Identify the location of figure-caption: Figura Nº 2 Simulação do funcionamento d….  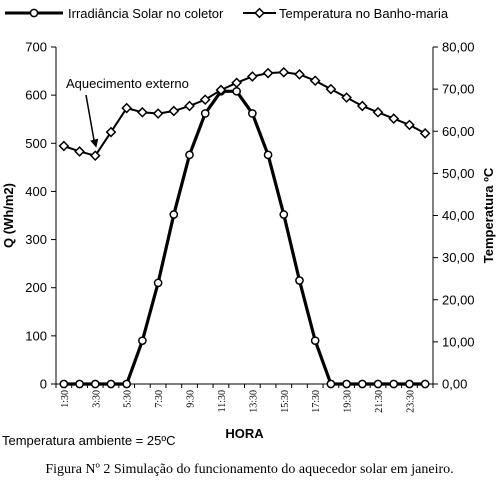
(249, 469).